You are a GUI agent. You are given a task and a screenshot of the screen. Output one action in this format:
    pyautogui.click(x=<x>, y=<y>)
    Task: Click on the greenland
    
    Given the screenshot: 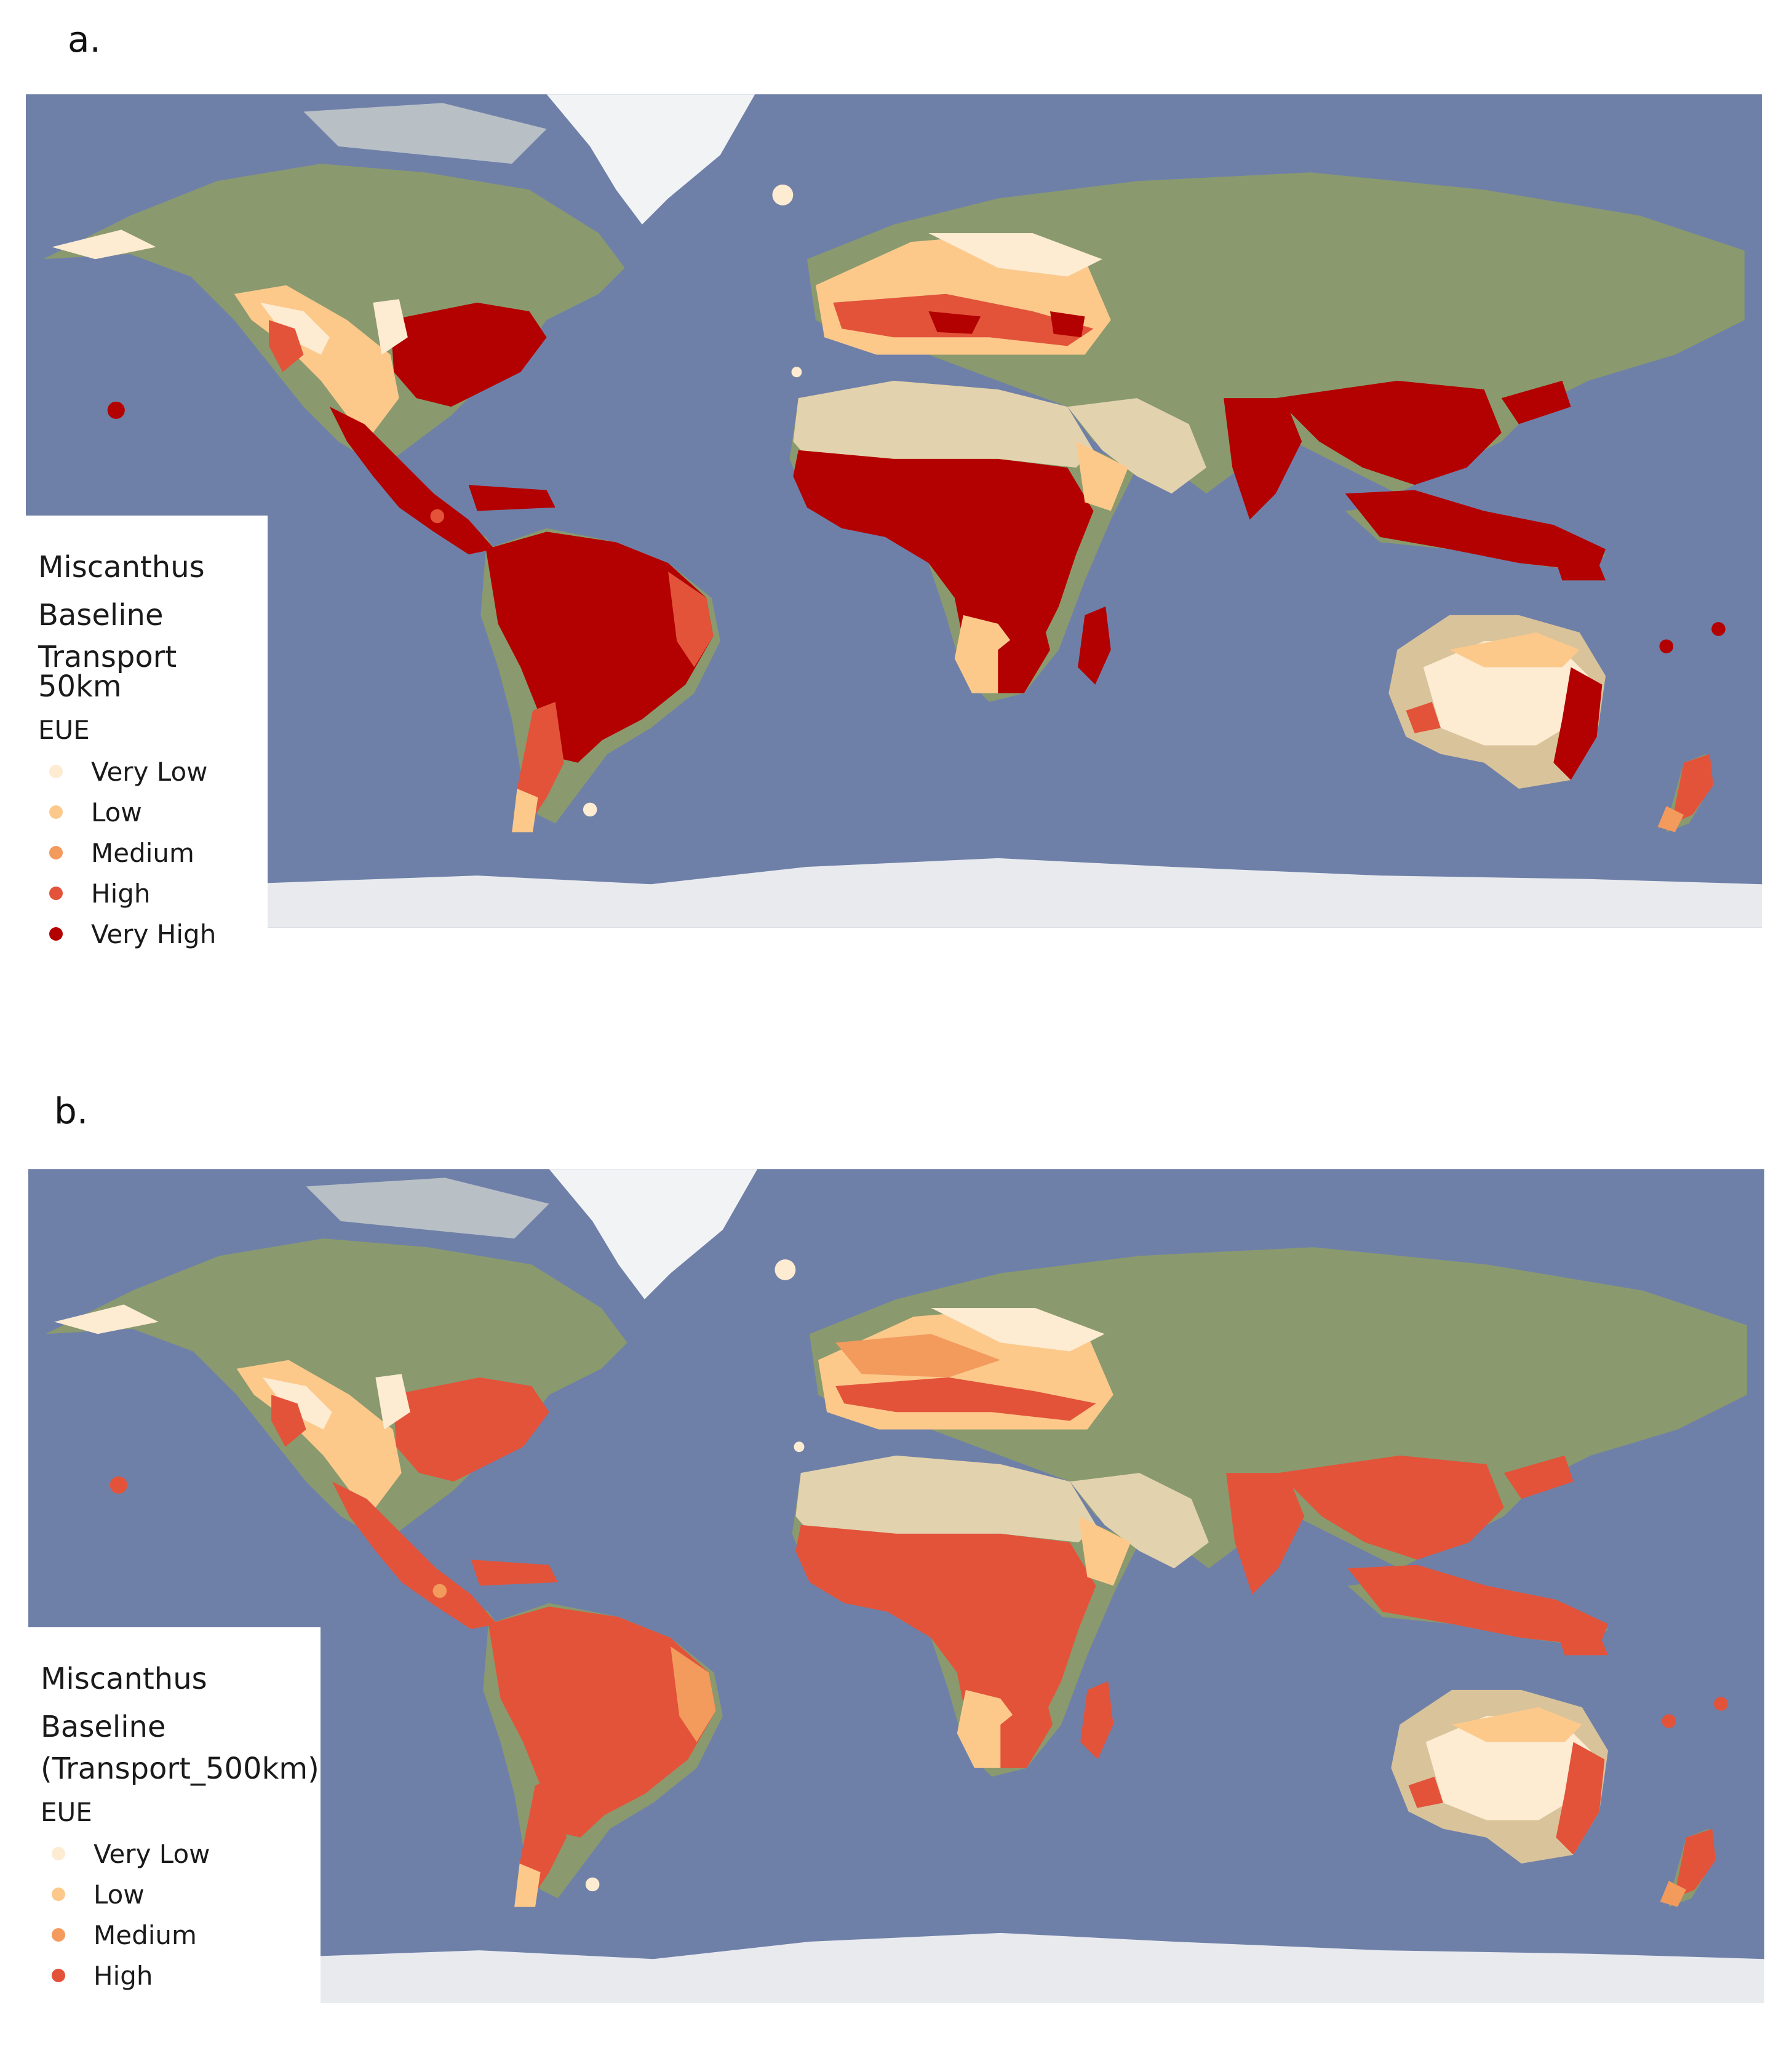 What is the action you would take?
    pyautogui.click(x=654, y=1234)
    